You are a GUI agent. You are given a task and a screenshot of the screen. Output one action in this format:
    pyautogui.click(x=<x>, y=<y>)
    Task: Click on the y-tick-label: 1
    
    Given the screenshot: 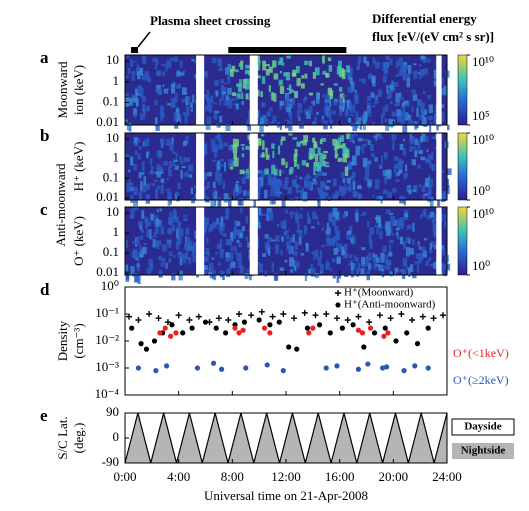 What is the action you would take?
    pyautogui.click(x=116, y=157)
    